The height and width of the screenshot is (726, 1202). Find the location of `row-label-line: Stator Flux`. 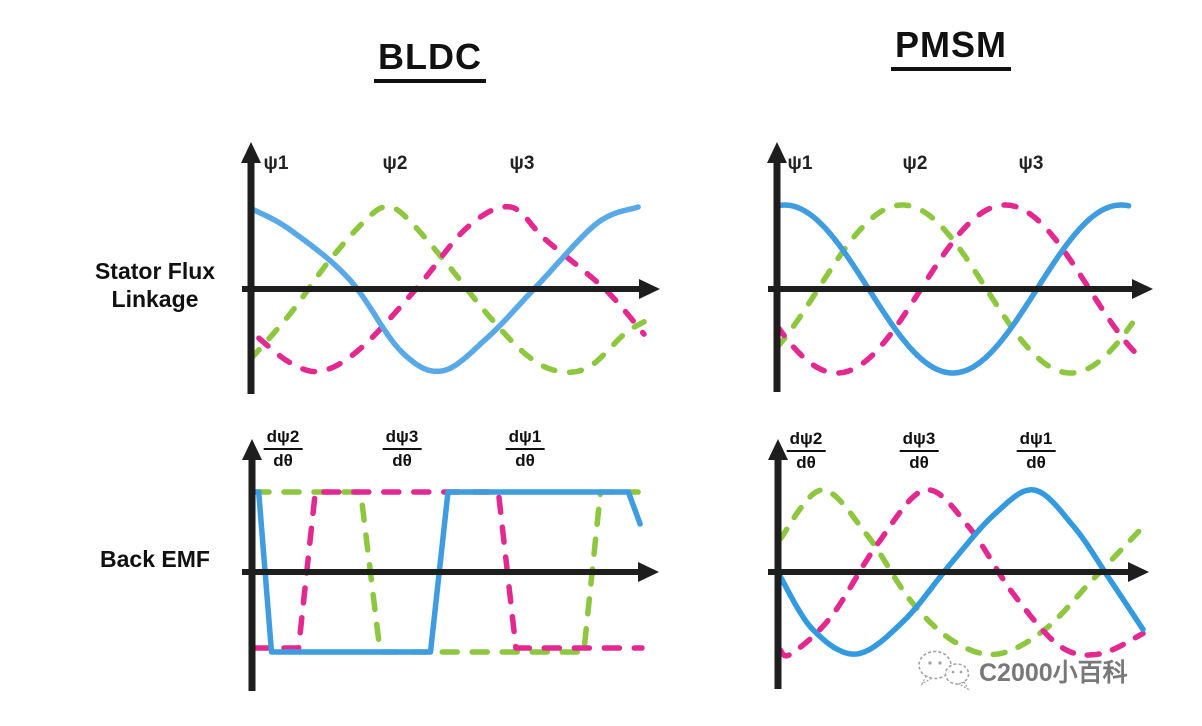

row-label-line: Stator Flux is located at coordinates (155, 271).